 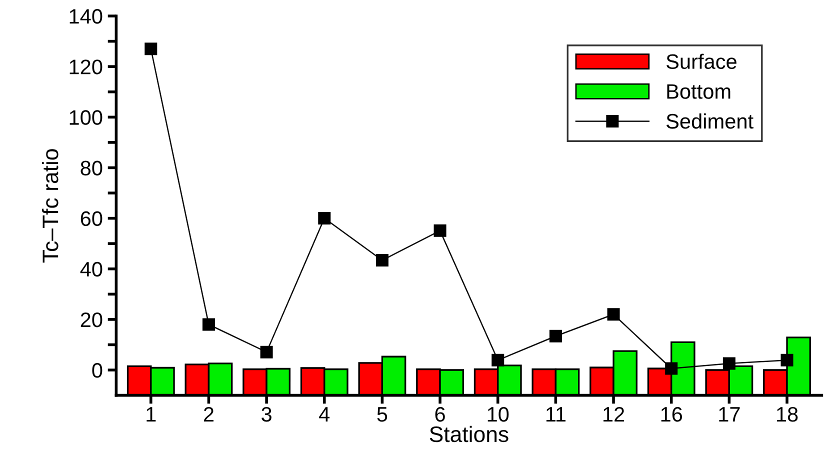 What do you see at coordinates (86, 117) in the screenshot?
I see `y-tick-label: 100` at bounding box center [86, 117].